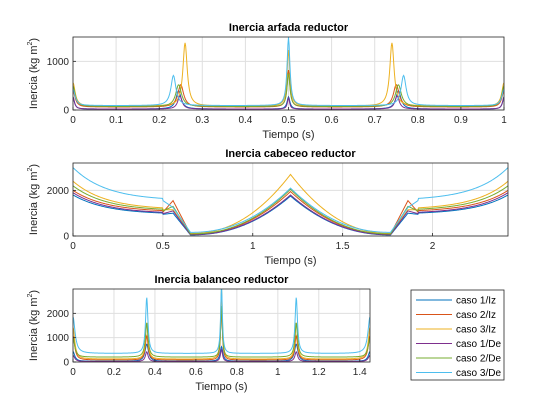  What do you see at coordinates (343, 246) in the screenshot?
I see `x-tick-label: 1.5` at bounding box center [343, 246].